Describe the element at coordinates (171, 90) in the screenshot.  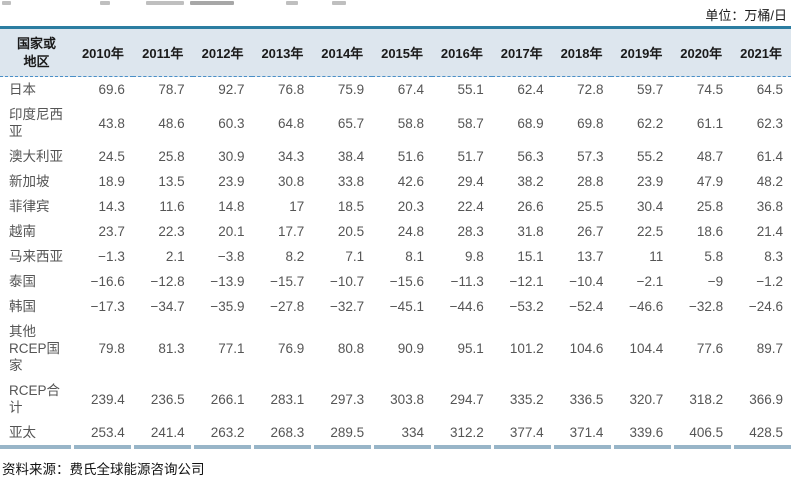
I see `data-cell: 78.7` at that location.